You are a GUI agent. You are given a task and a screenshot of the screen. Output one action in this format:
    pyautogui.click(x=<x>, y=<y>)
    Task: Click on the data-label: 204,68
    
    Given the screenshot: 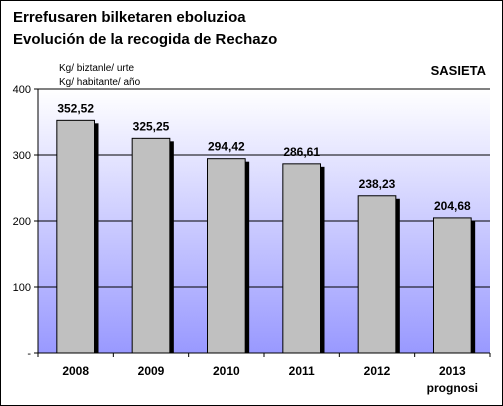 What is the action you would take?
    pyautogui.click(x=452, y=206)
    